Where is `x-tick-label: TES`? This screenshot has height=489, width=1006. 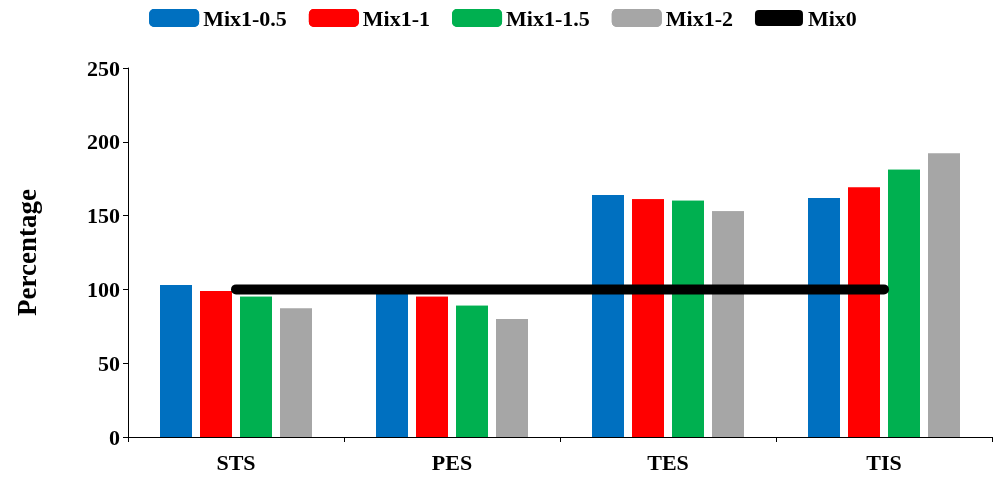 x-tick-label: TES is located at coordinates (668, 462).